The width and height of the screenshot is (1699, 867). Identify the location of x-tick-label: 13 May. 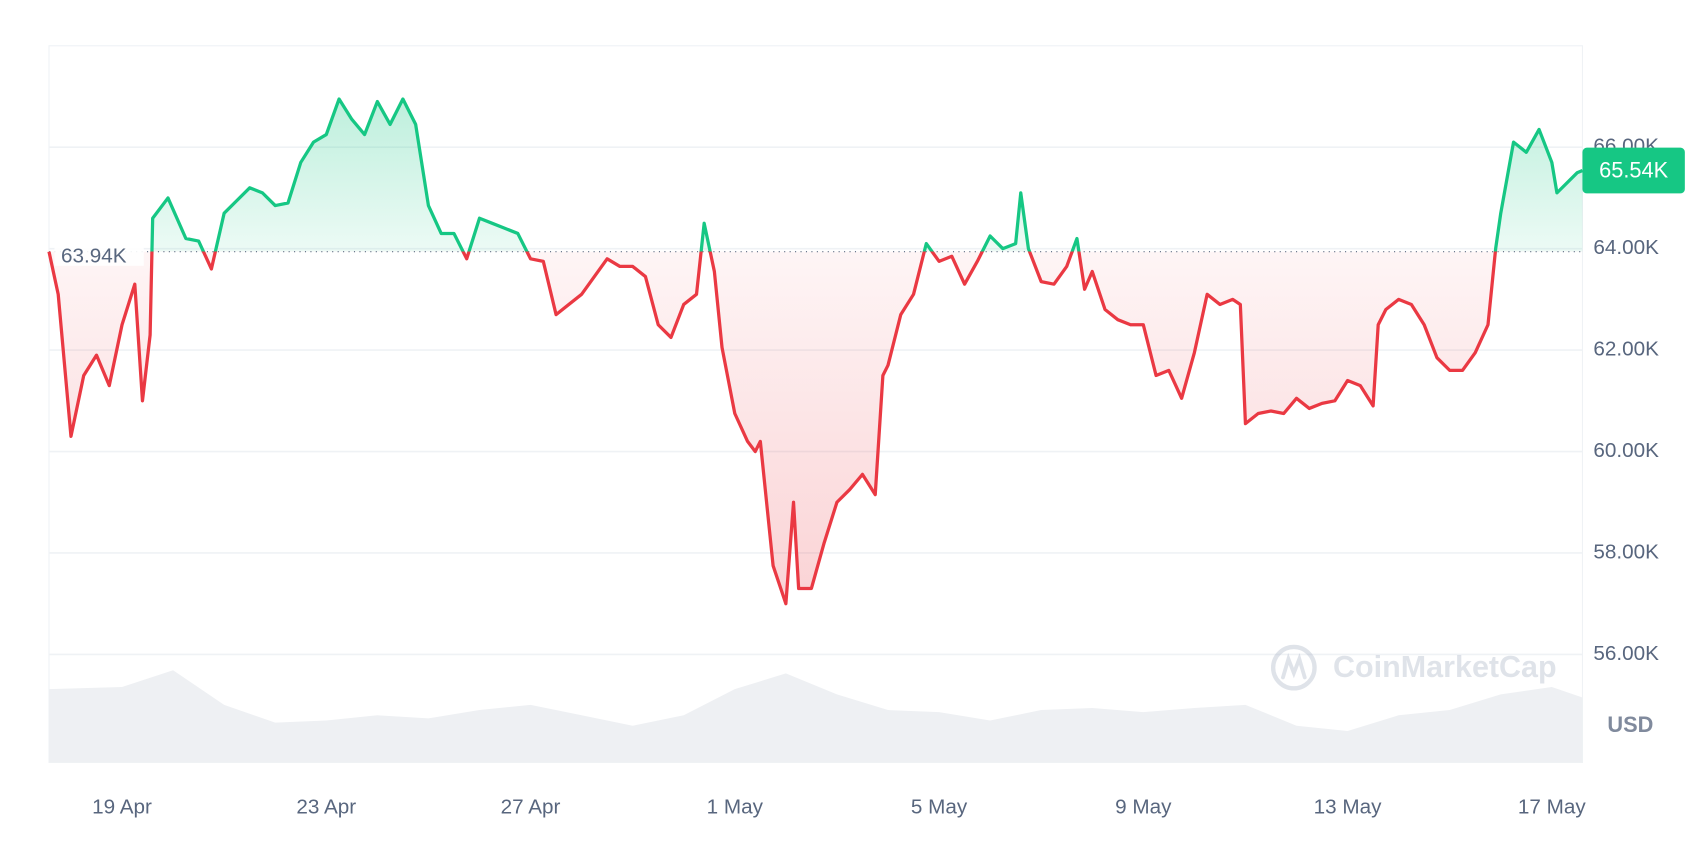
(1348, 807).